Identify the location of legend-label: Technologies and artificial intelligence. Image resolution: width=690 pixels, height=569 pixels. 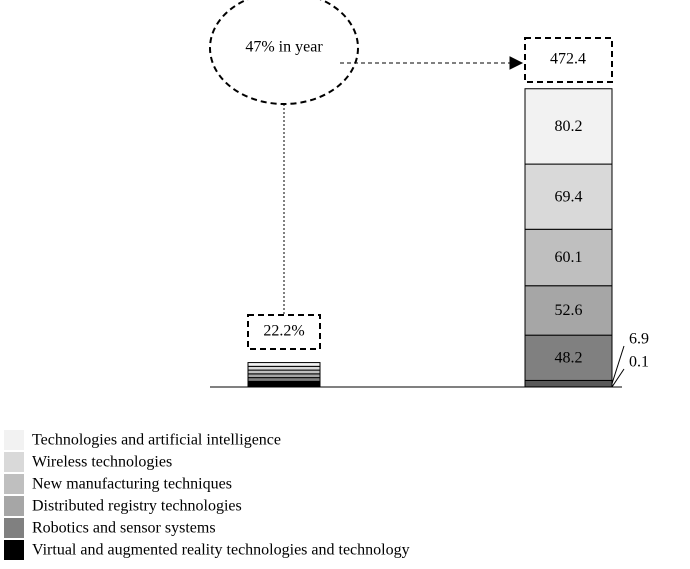
(156, 440).